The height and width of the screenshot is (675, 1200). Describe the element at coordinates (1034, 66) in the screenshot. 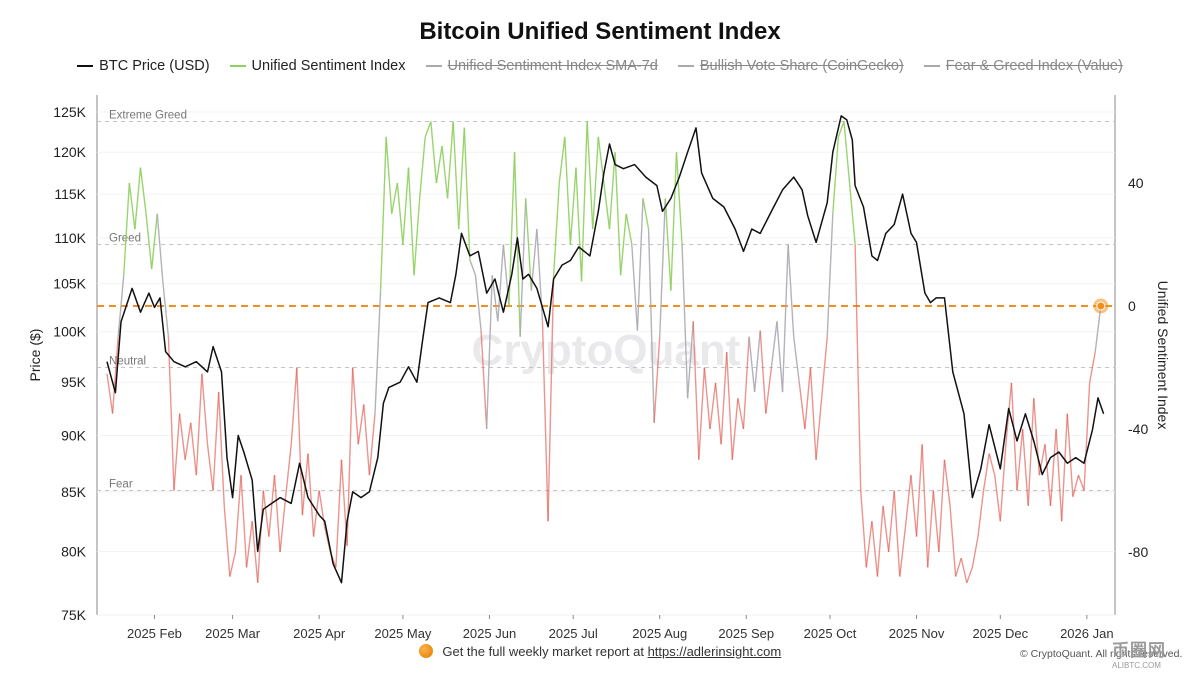

I see `legend-label: Fear & Greed Index (Value)` at that location.